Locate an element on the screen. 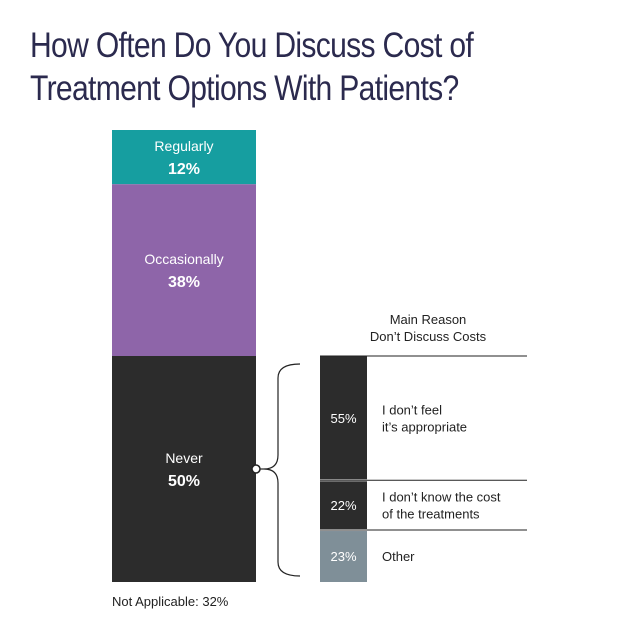 This screenshot has width=640, height=640. breakdown-label-1-line-2: it’s appropriate is located at coordinates (424, 427).